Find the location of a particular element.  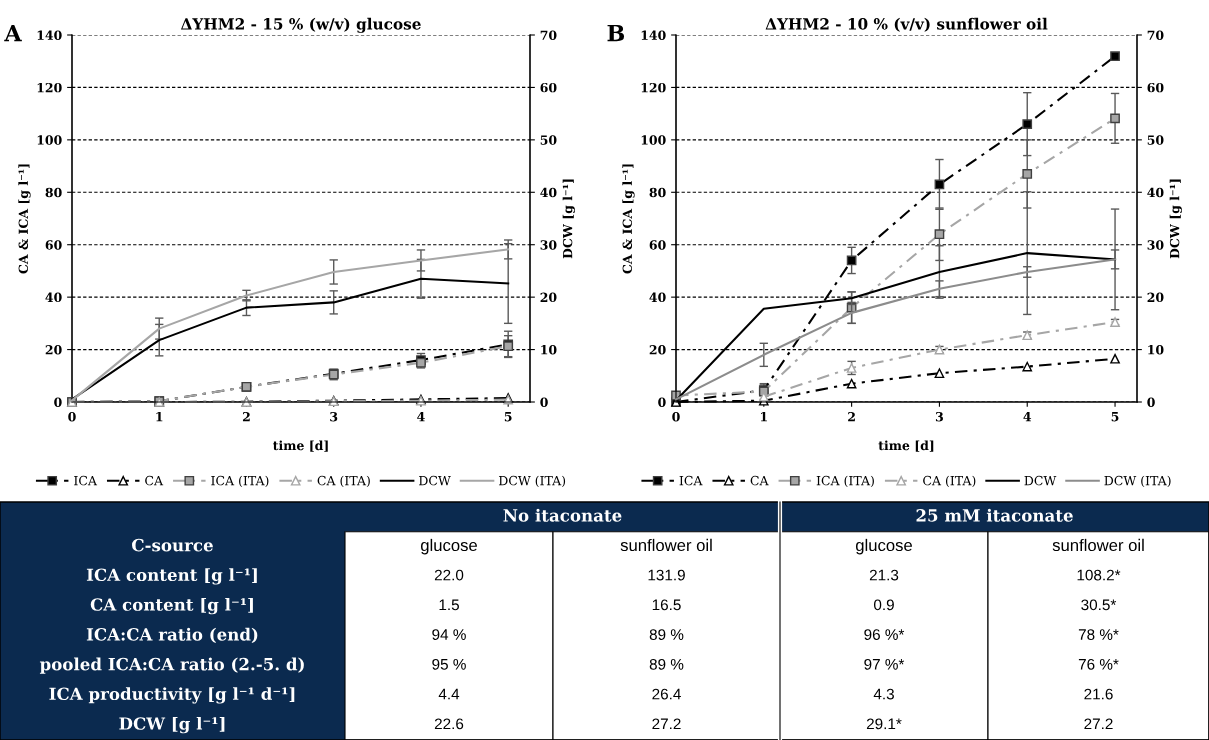

chart-title: ΔYHM2 - 10 % (v/v) sunflower oil is located at coordinates (906, 24).